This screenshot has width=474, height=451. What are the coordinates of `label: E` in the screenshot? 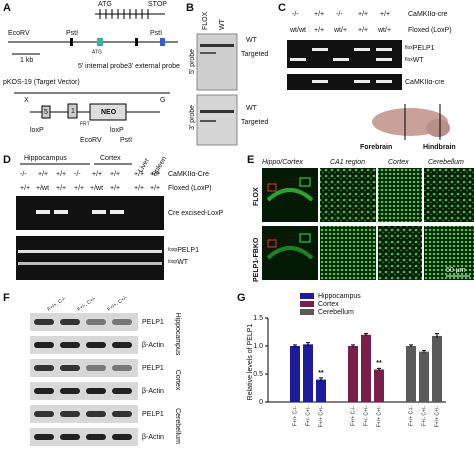 It's located at (250, 160).